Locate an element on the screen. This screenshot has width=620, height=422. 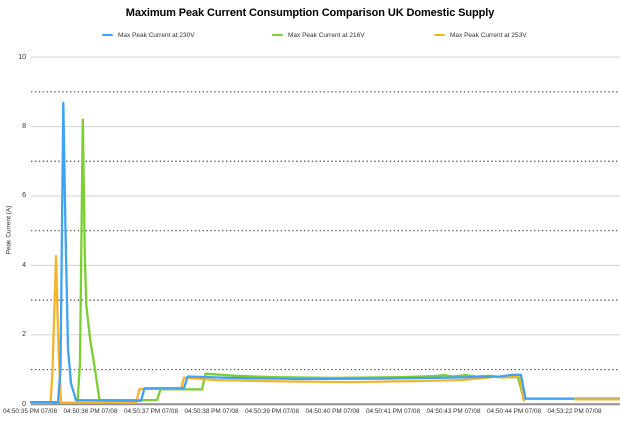
legend-label: Max Peak Current at 253V is located at coordinates (488, 35).